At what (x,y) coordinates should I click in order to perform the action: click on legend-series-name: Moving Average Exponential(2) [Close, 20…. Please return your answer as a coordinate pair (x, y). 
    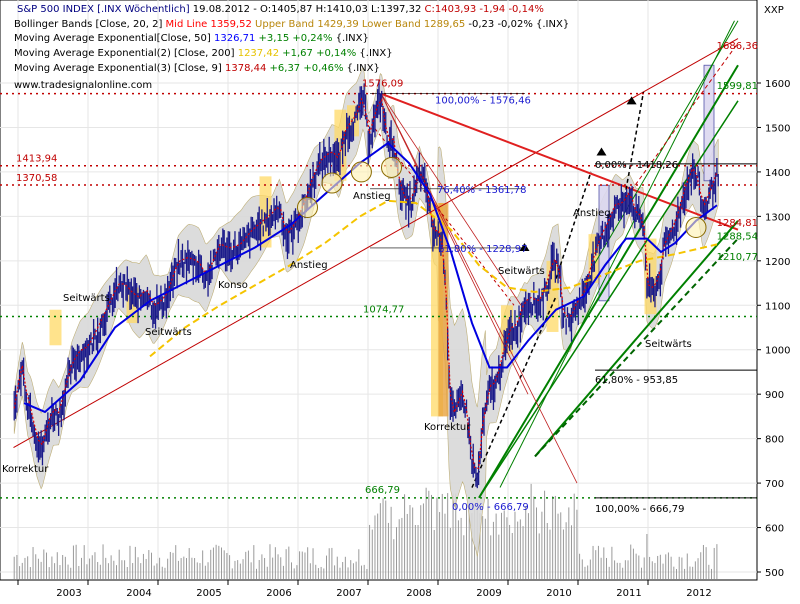
    Looking at the image, I should click on (126, 53).